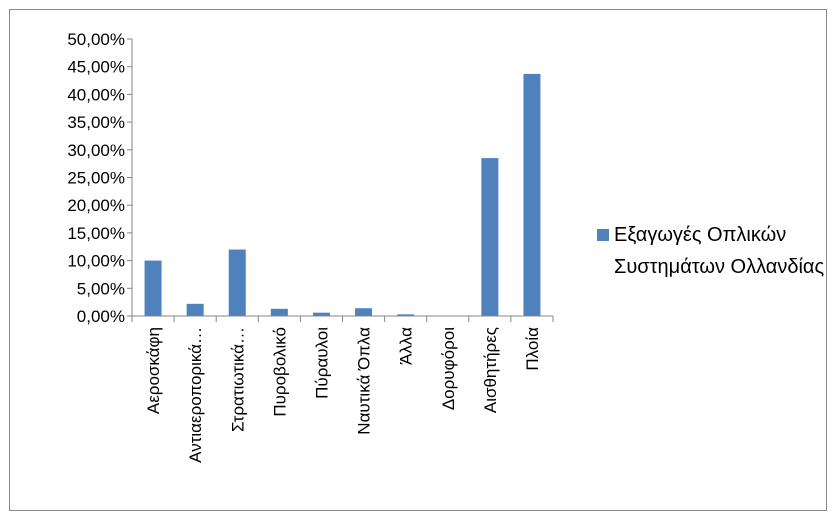 This screenshot has width=838, height=521. Describe the element at coordinates (96, 39) in the screenshot. I see `y-tick-label: 50,00%` at that location.